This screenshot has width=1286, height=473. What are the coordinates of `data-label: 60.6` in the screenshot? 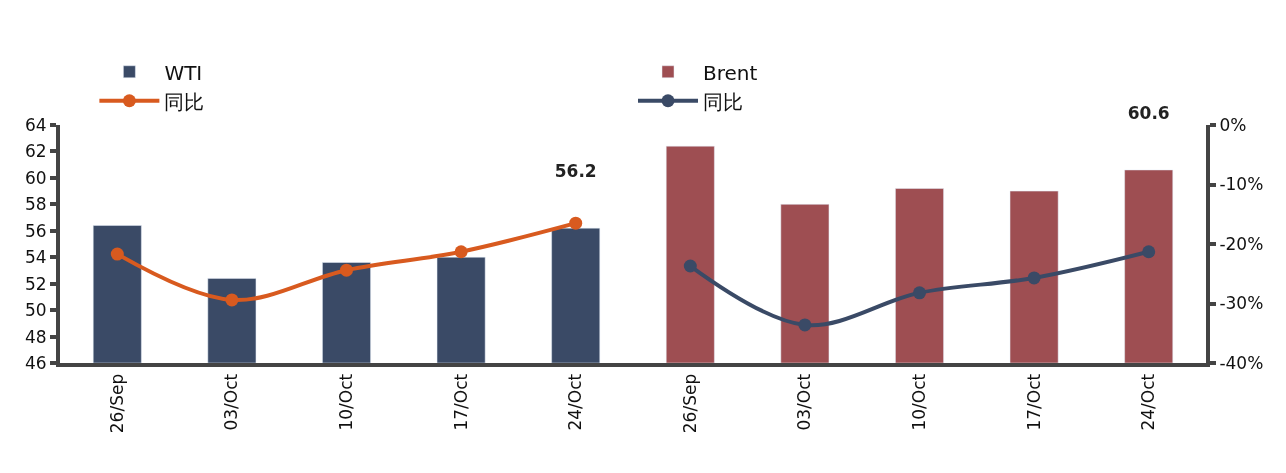 It's located at (1148, 112).